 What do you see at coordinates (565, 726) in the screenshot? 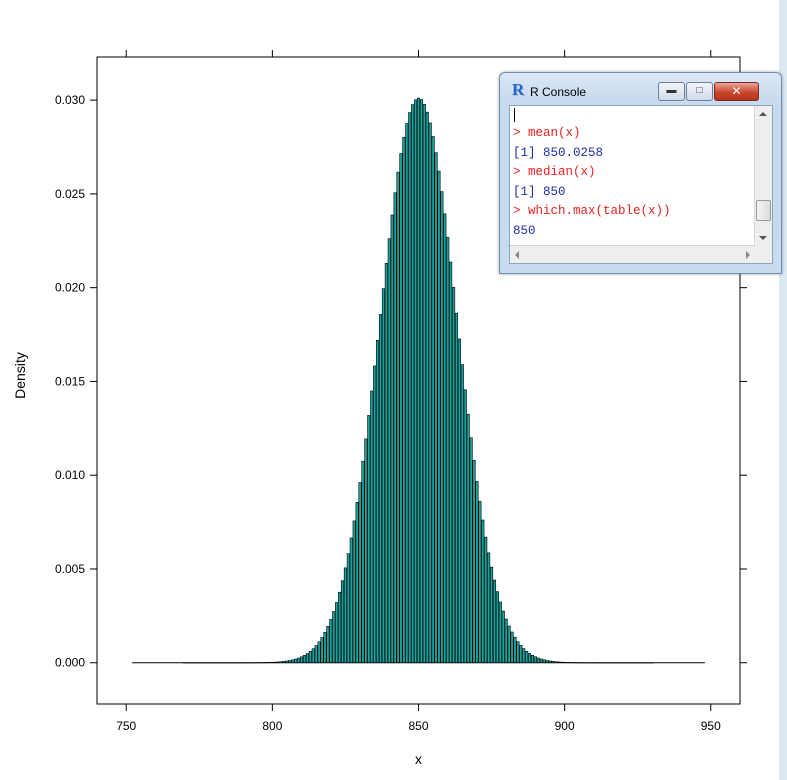
I see `x-tick-label: 900` at bounding box center [565, 726].